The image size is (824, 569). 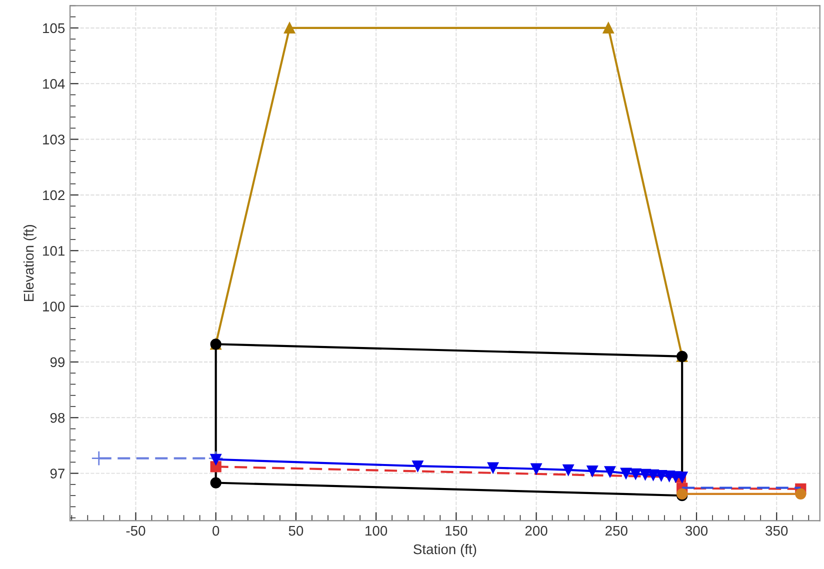 What do you see at coordinates (54, 139) in the screenshot?
I see `y-tick-label: 103` at bounding box center [54, 139].